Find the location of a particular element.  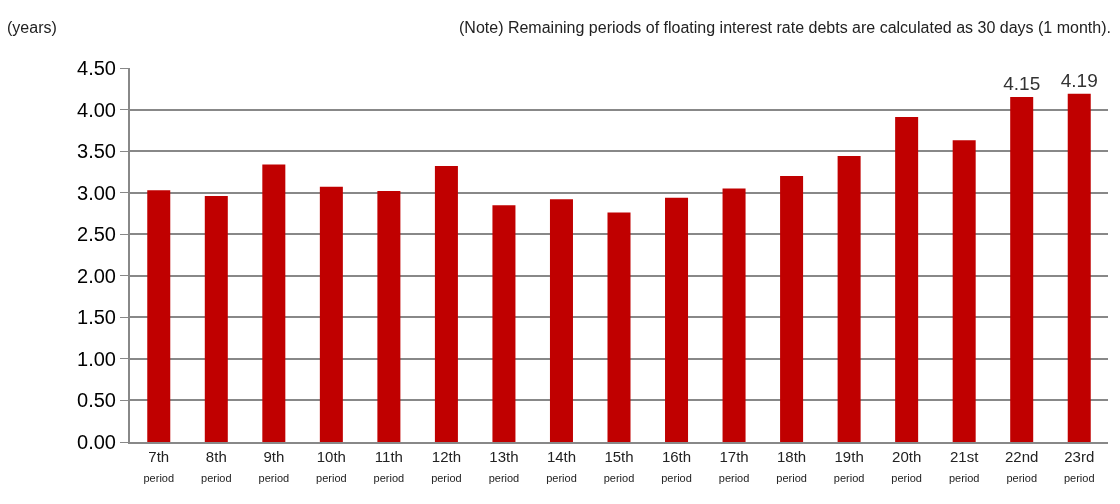

y-tick-label: 3.00 is located at coordinates (96, 192).